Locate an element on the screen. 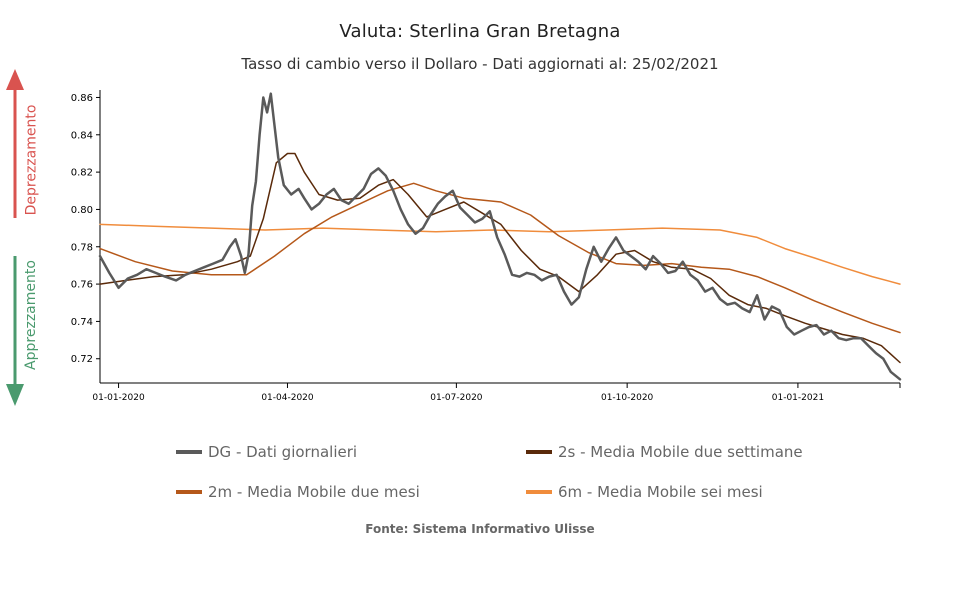 This screenshot has height=600, width=960. legend-item-six-months: 6m - Media Mobile sei mesi is located at coordinates (644, 492).